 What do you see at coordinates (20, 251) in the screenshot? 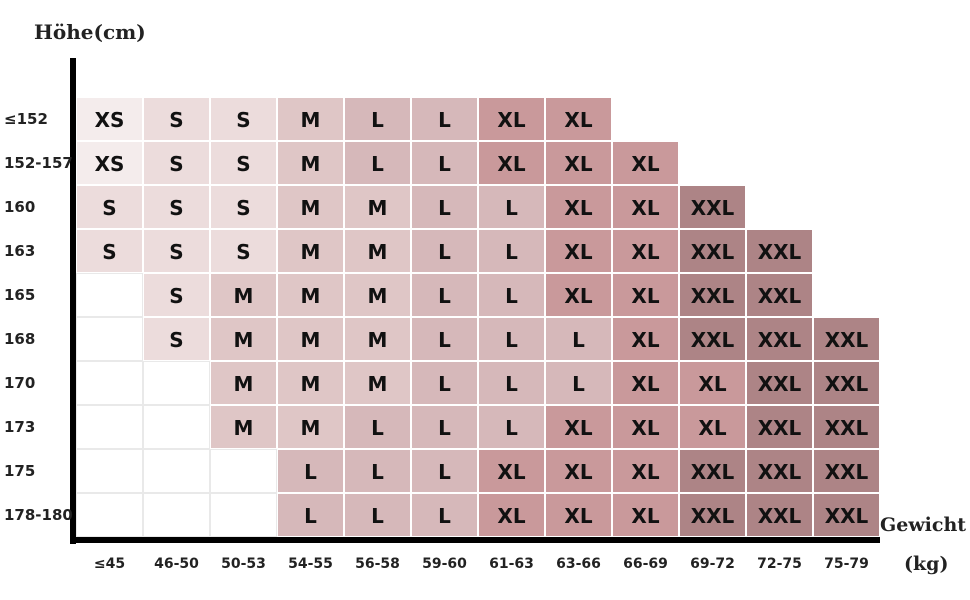
I see `row-label: 163` at bounding box center [20, 251].